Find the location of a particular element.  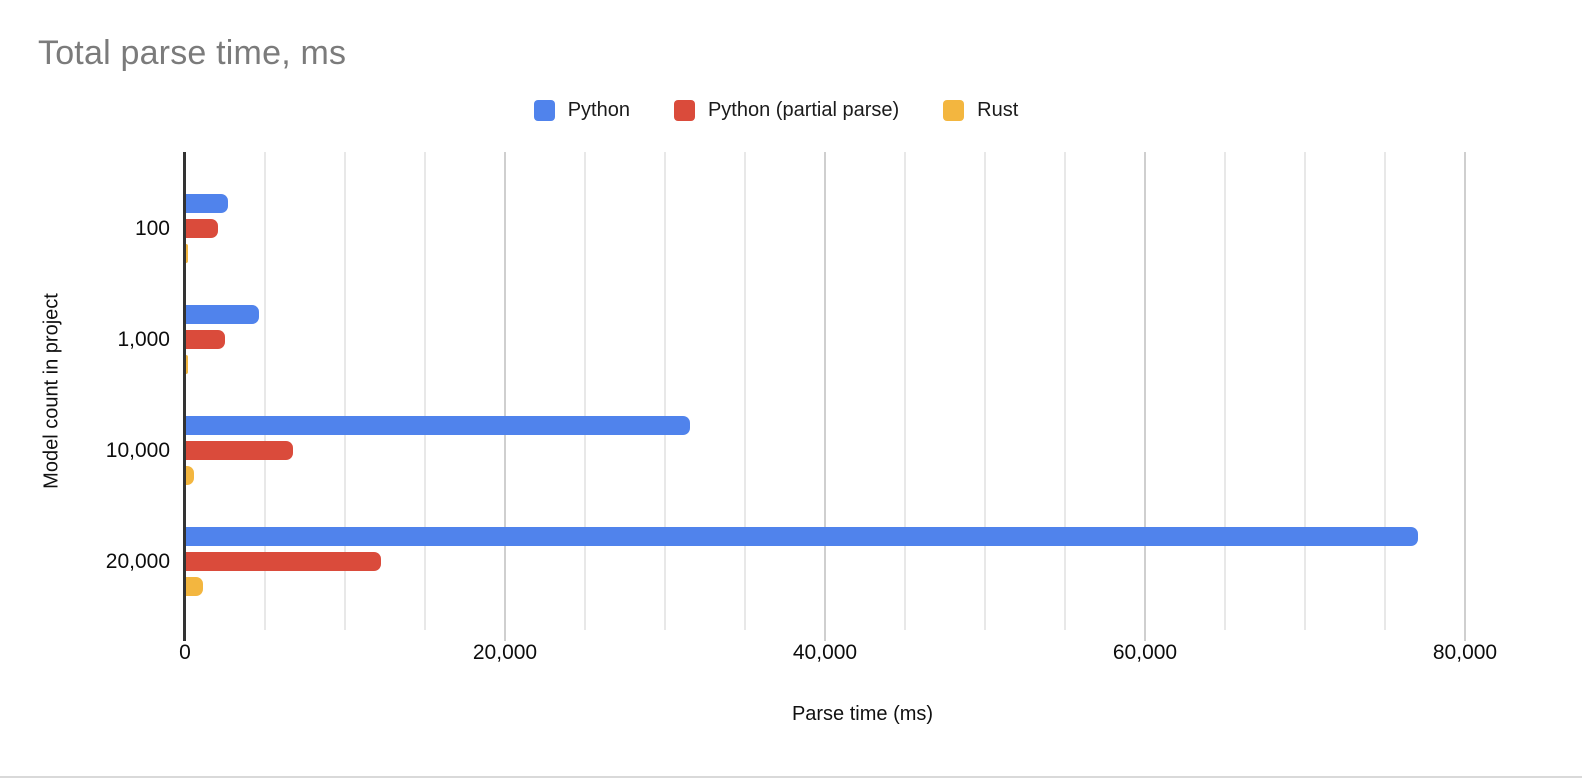

legend-swatch-python-partial-parse is located at coordinates (684, 110).